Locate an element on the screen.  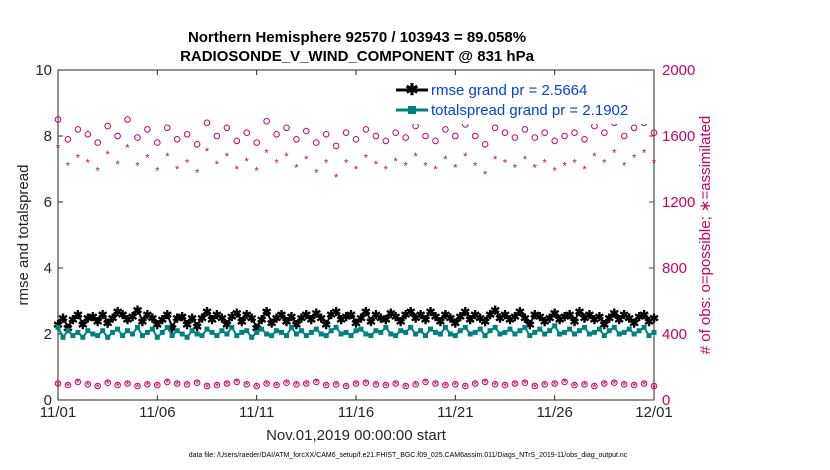
y-right-tick-label: 1600 is located at coordinates (678, 136).